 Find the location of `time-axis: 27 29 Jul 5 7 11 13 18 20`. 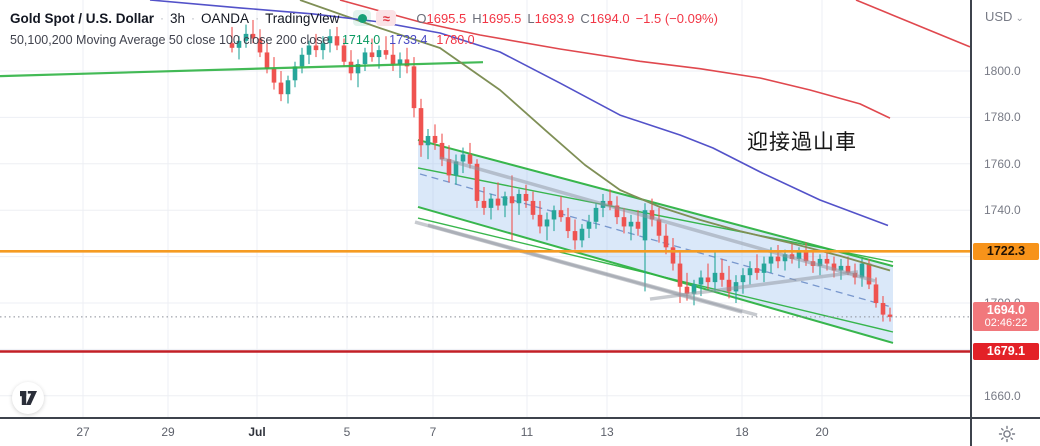

time-axis: 27 29 Jul 5 7 11 13 18 20 is located at coordinates (520, 431).